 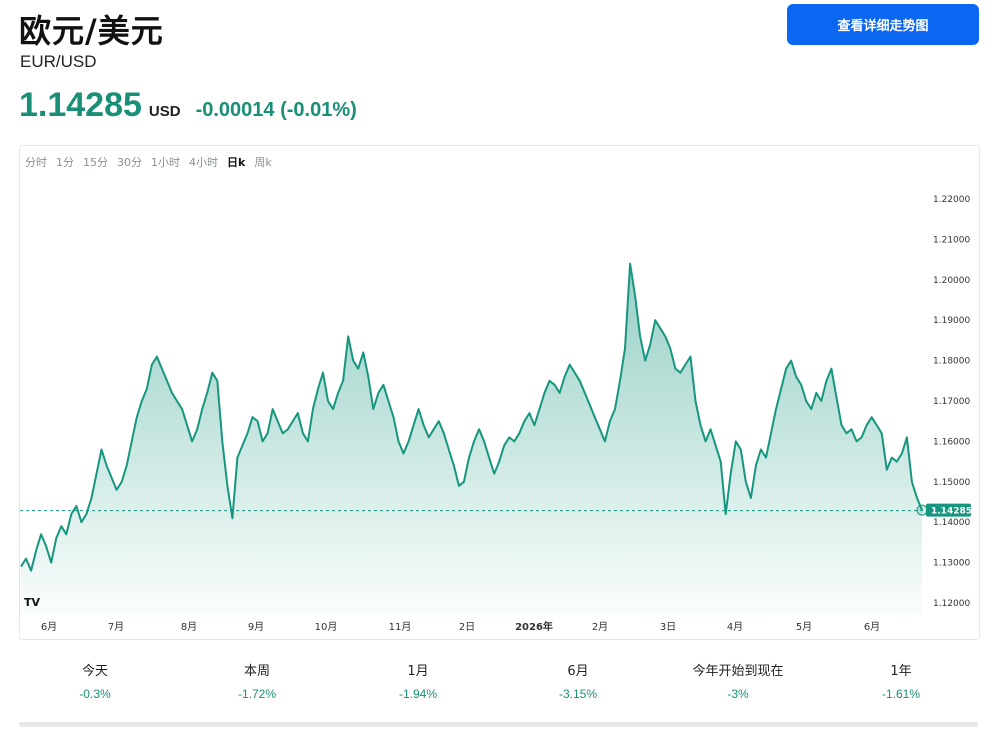 What do you see at coordinates (738, 694) in the screenshot?
I see `stat-value: -3%` at bounding box center [738, 694].